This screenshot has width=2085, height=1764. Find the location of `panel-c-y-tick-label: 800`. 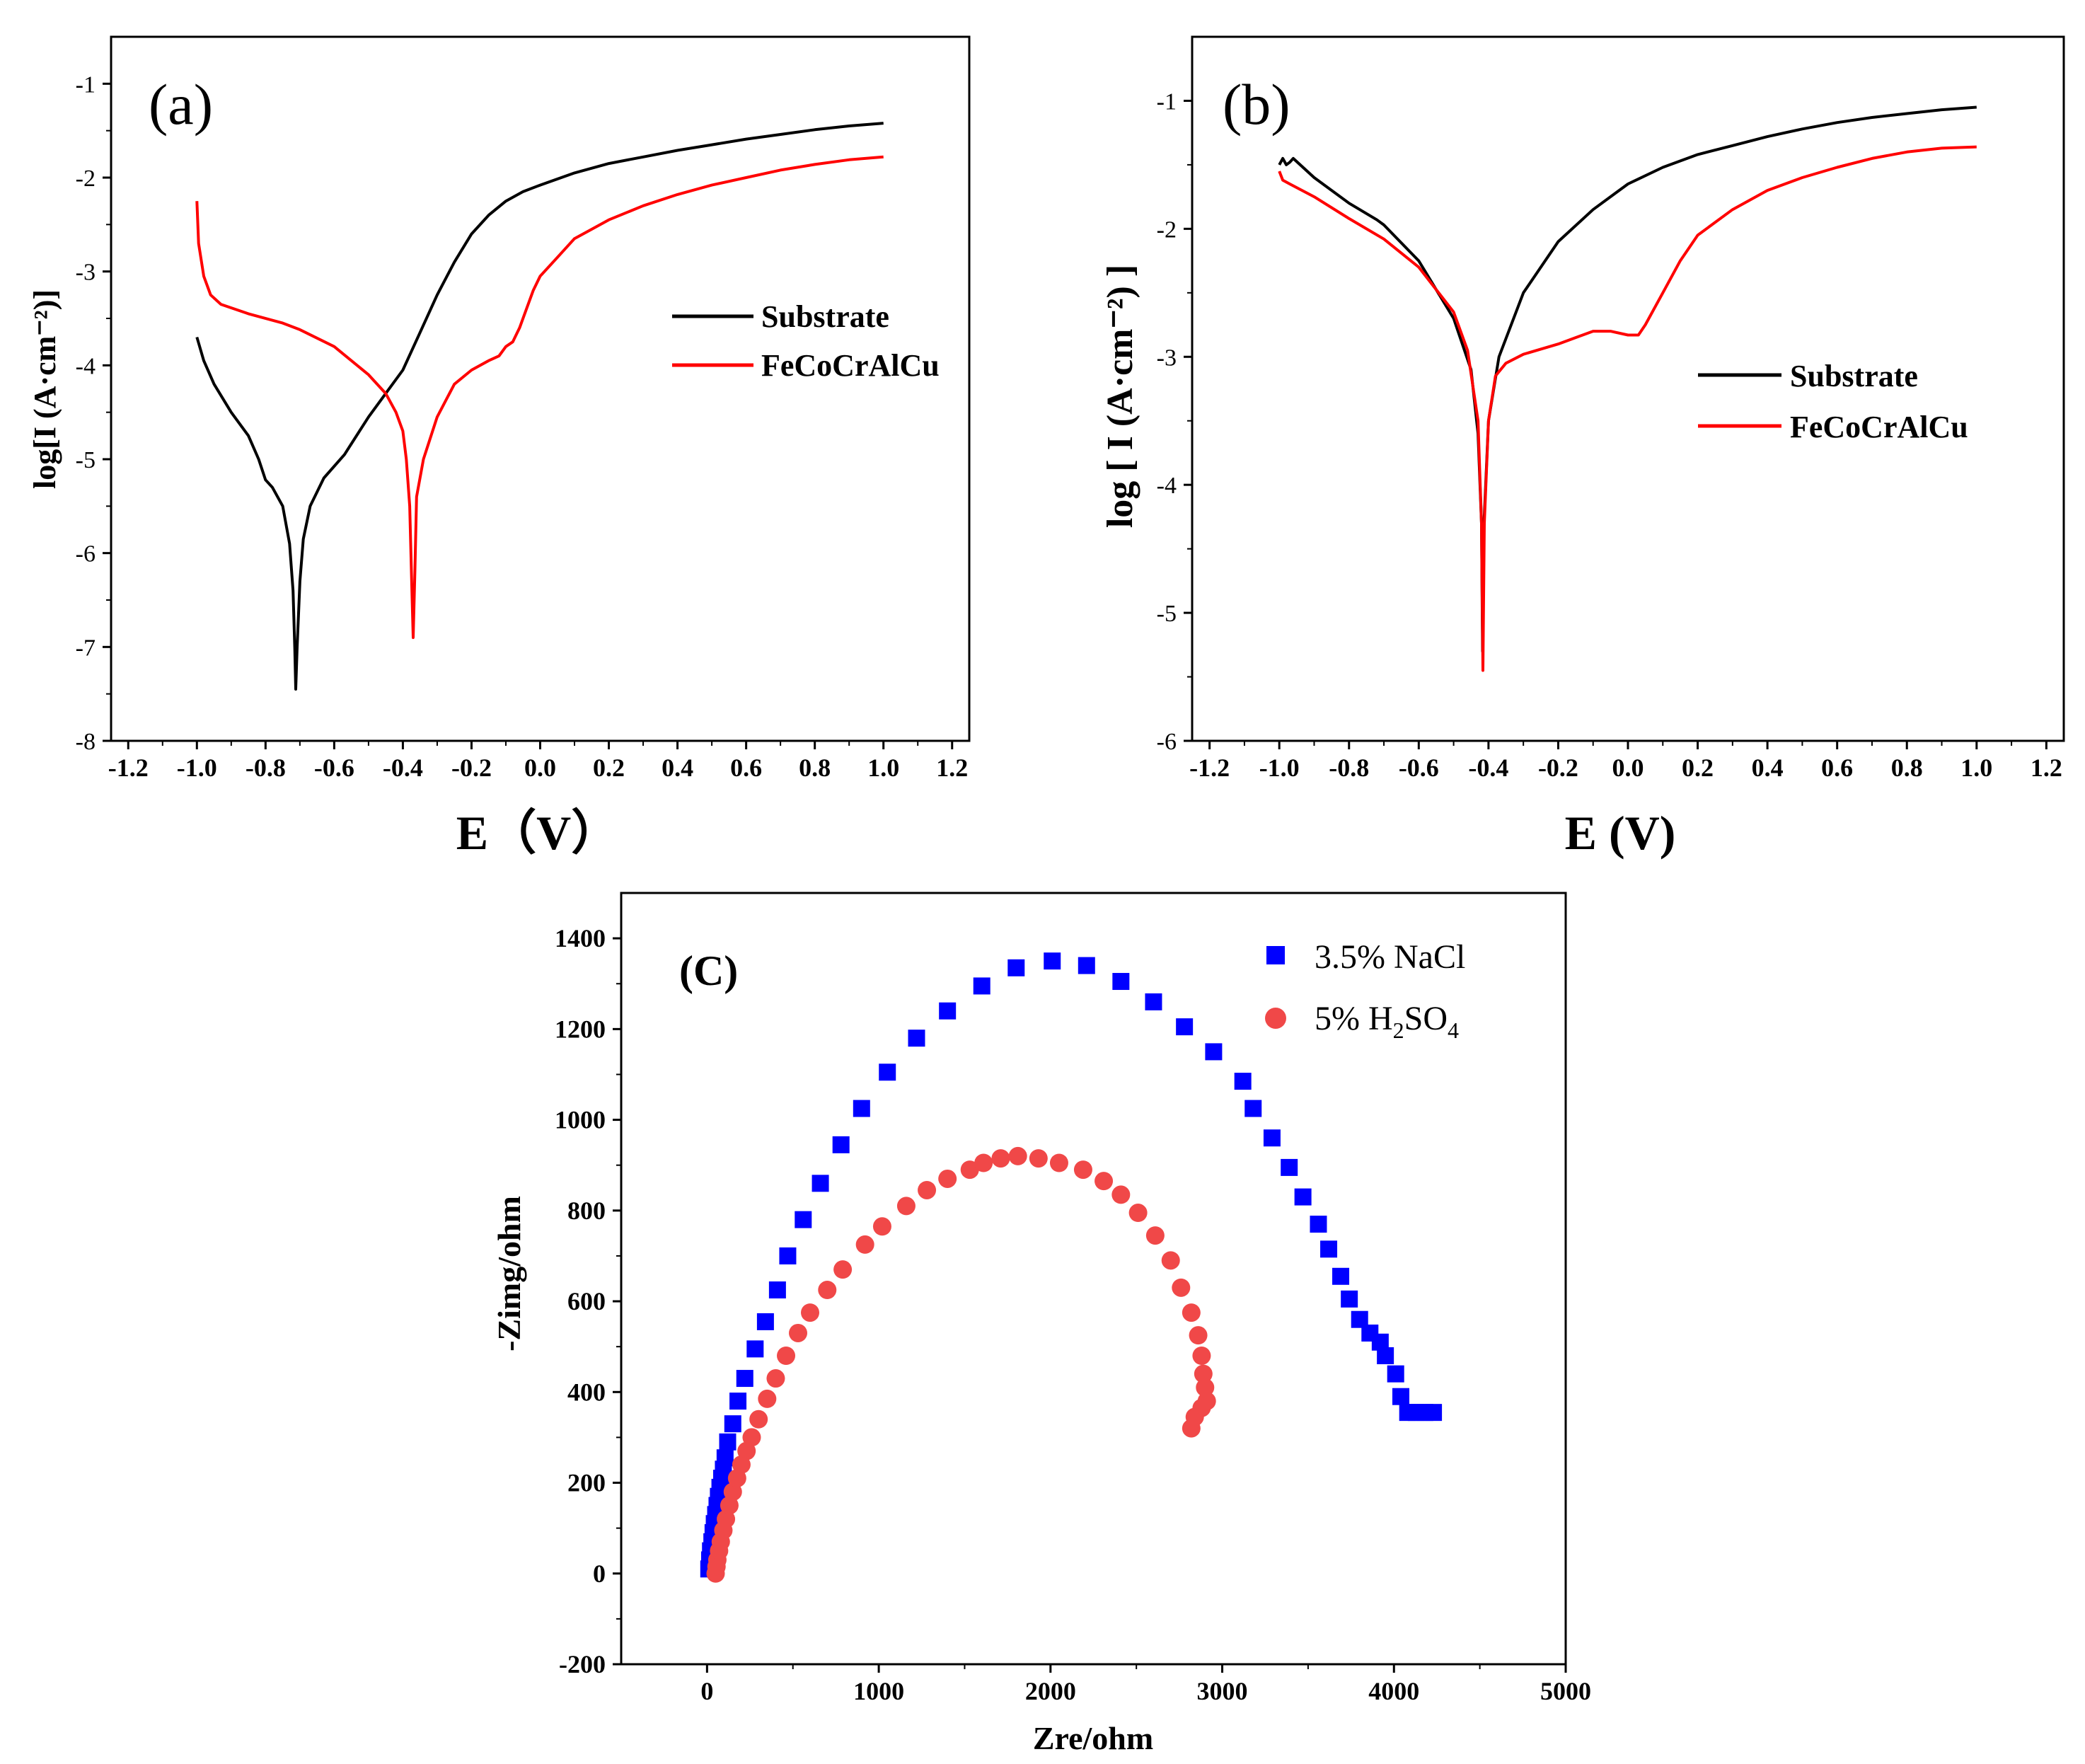

panel-c-y-tick-label: 800 is located at coordinates (586, 1211).